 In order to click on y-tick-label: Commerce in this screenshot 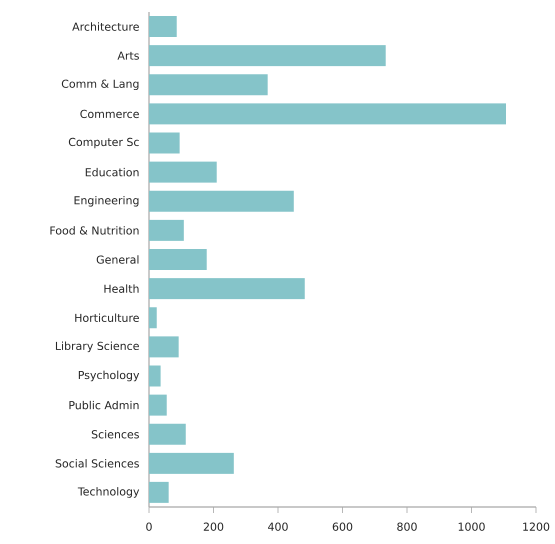, I will do `click(109, 114)`.